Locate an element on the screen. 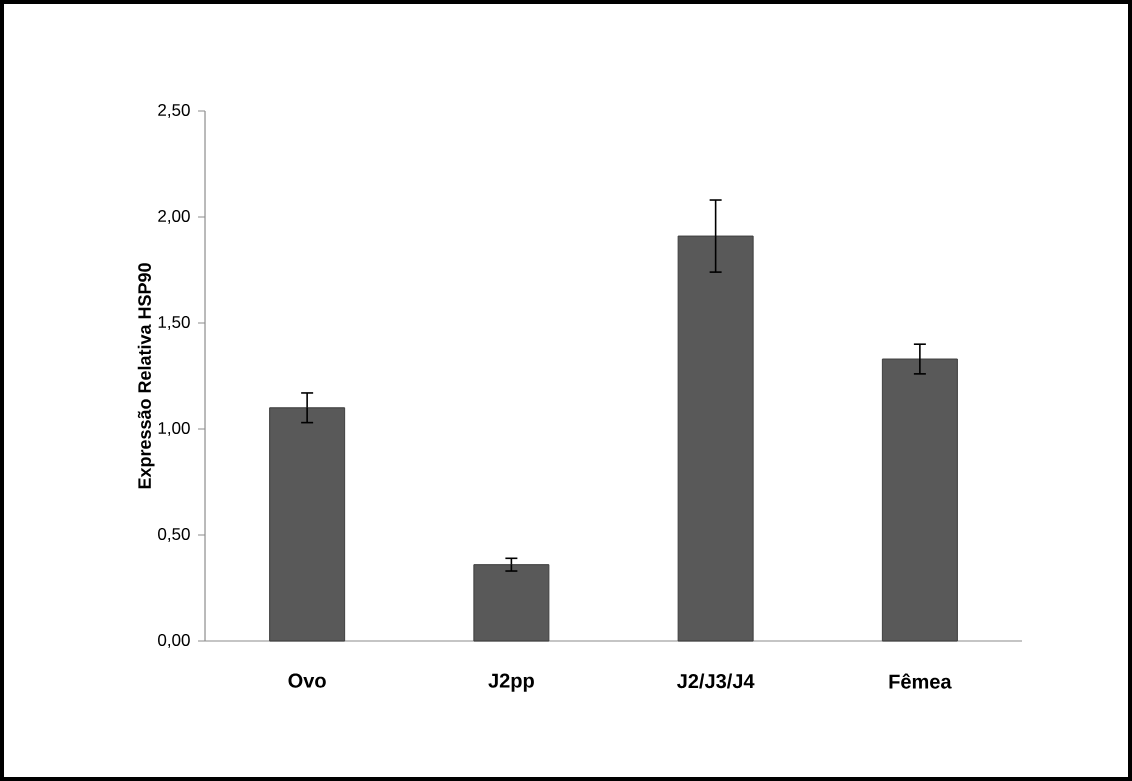 The image size is (1132, 781). y-tick-label: 0,00 is located at coordinates (174, 641).